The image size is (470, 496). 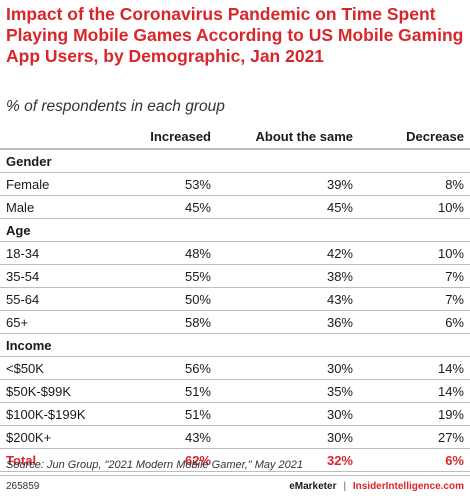 What do you see at coordinates (29, 161) in the screenshot?
I see `group-label: Gender` at bounding box center [29, 161].